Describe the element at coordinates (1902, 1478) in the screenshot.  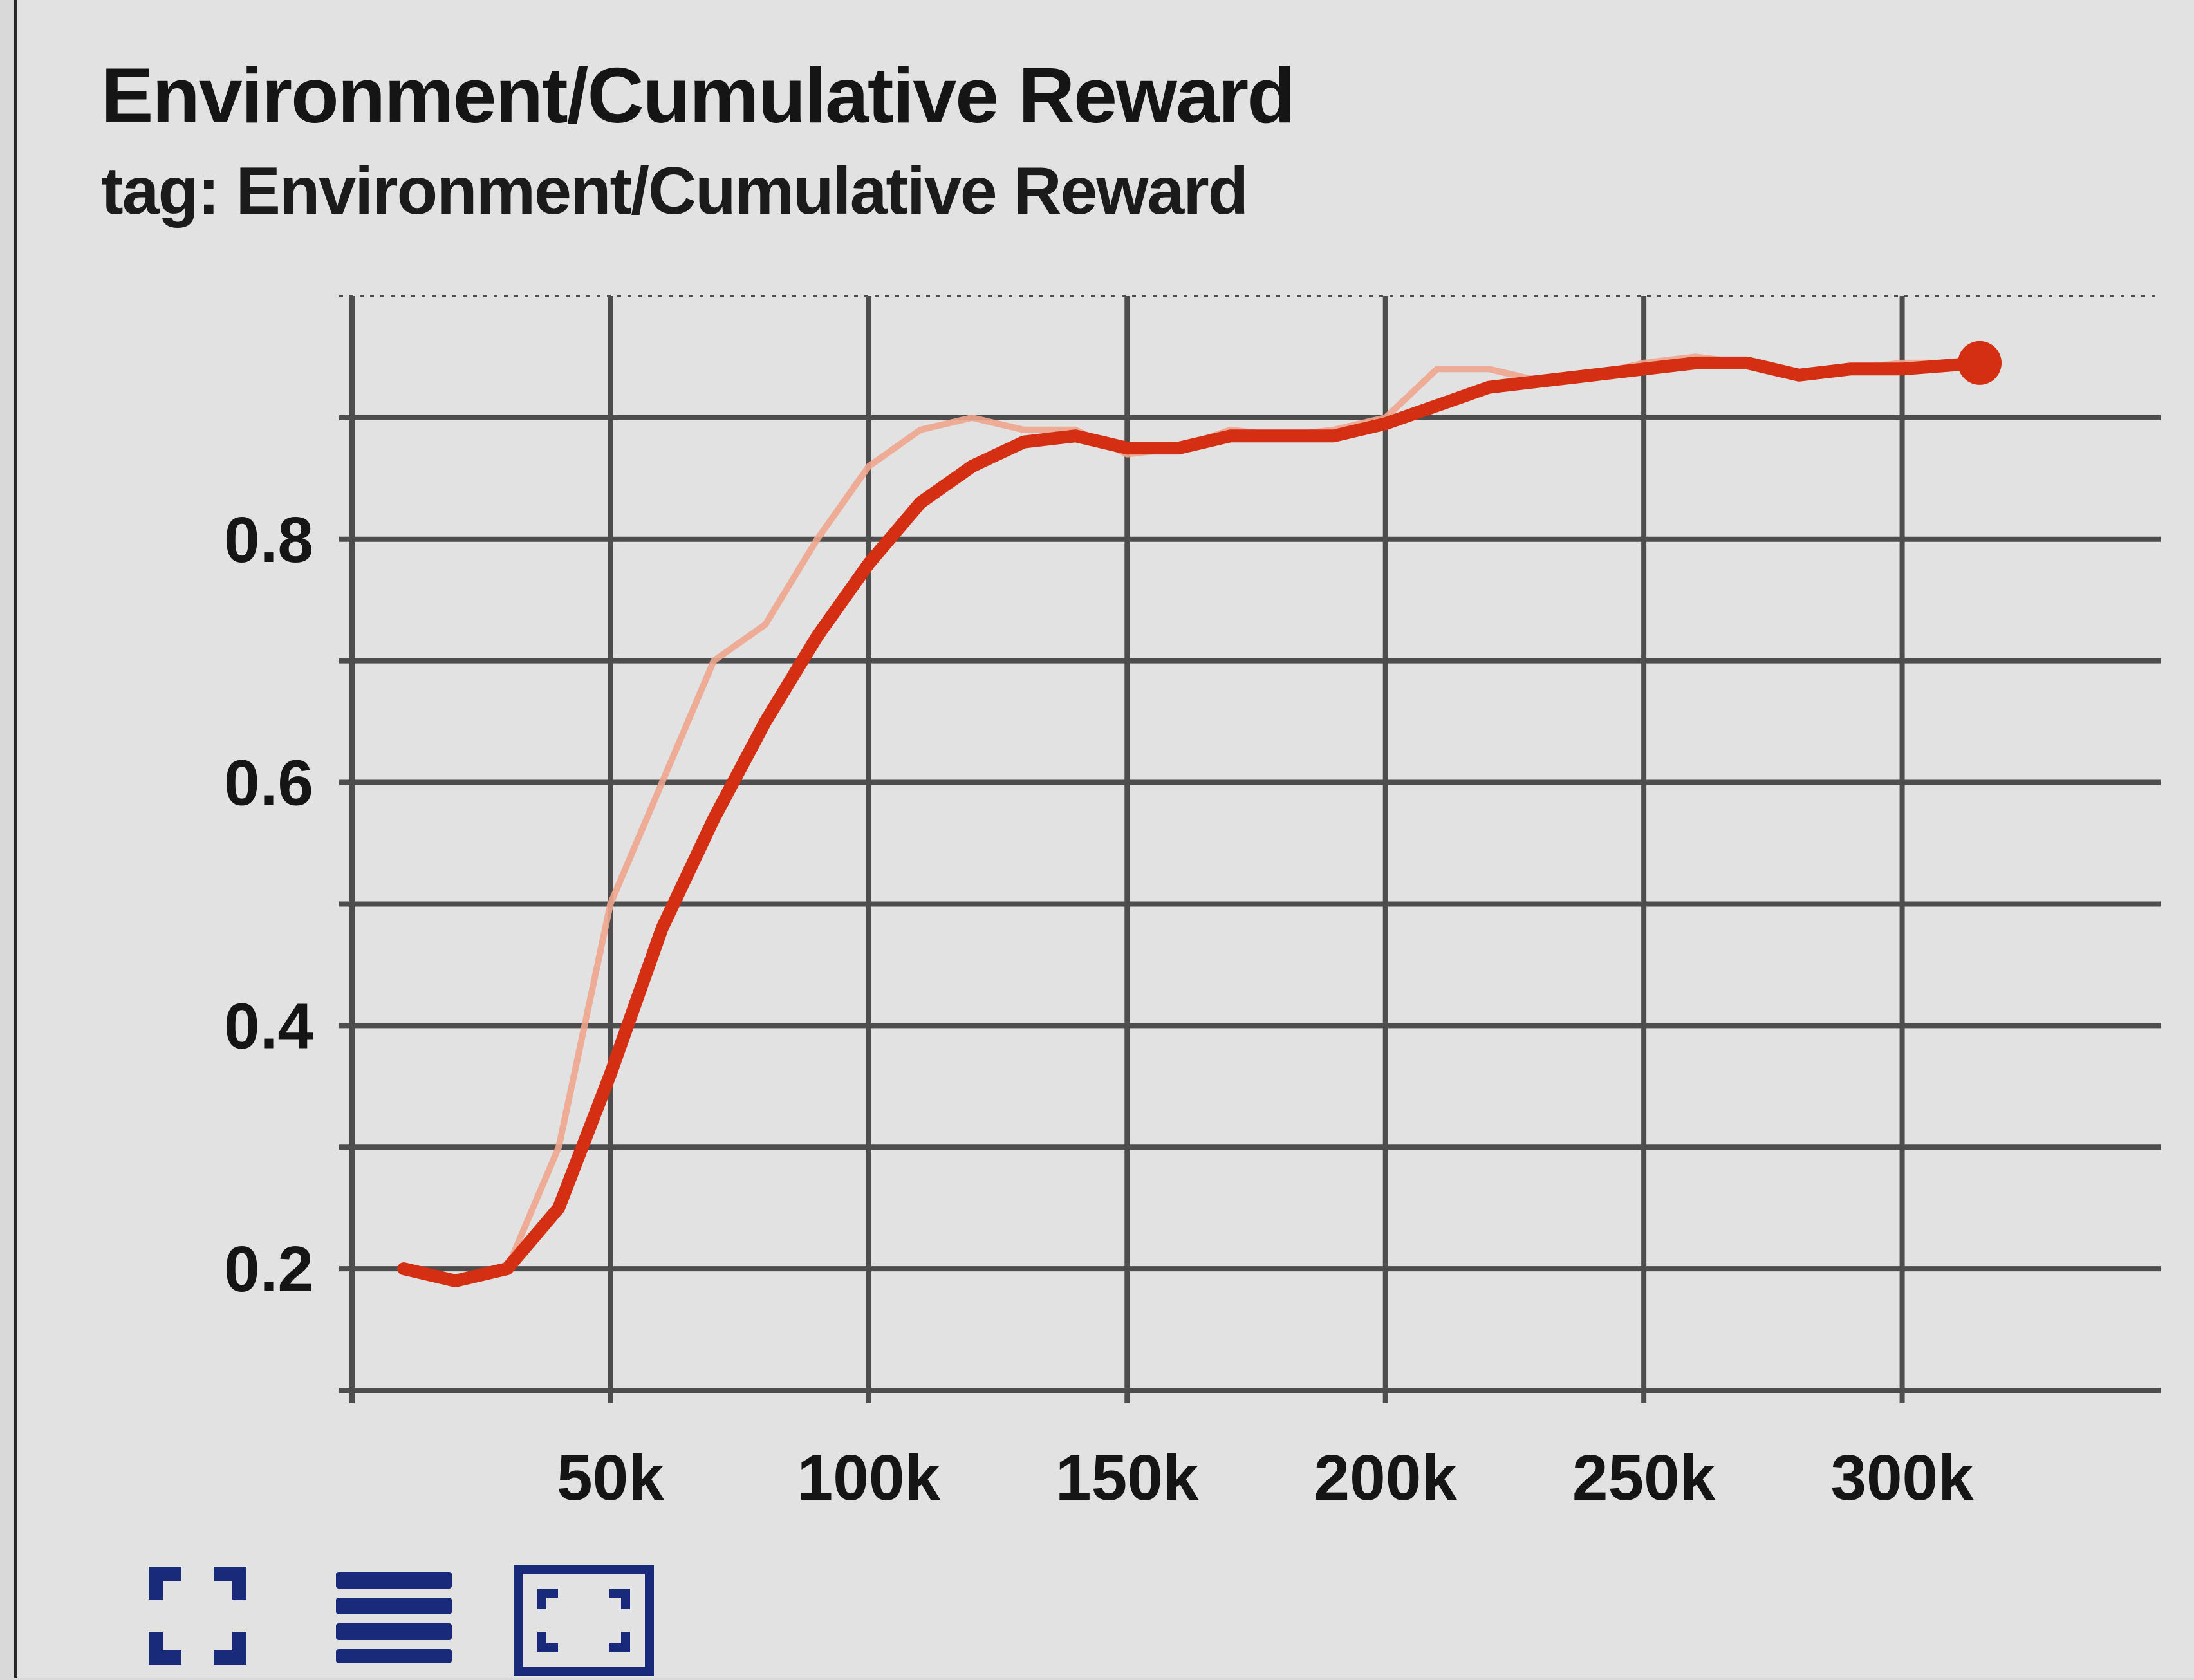
I see `x-tick-label: 300k` at that location.